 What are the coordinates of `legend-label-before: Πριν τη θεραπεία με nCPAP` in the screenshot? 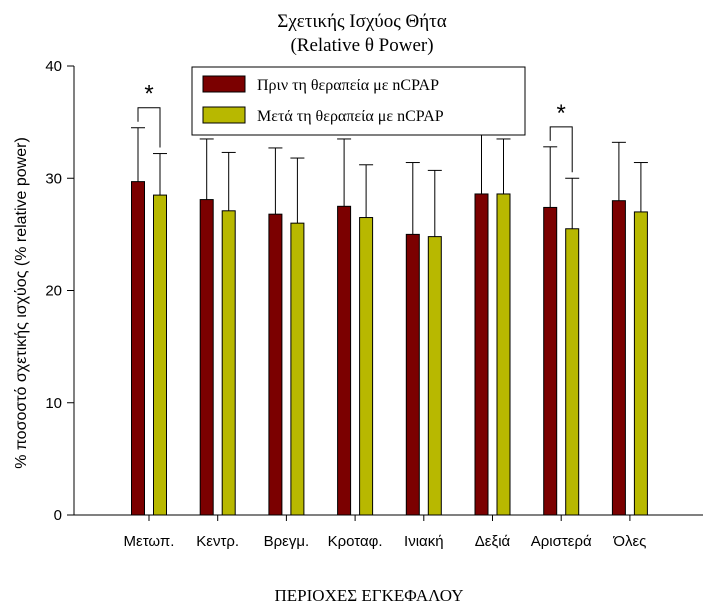 It's located at (348, 85).